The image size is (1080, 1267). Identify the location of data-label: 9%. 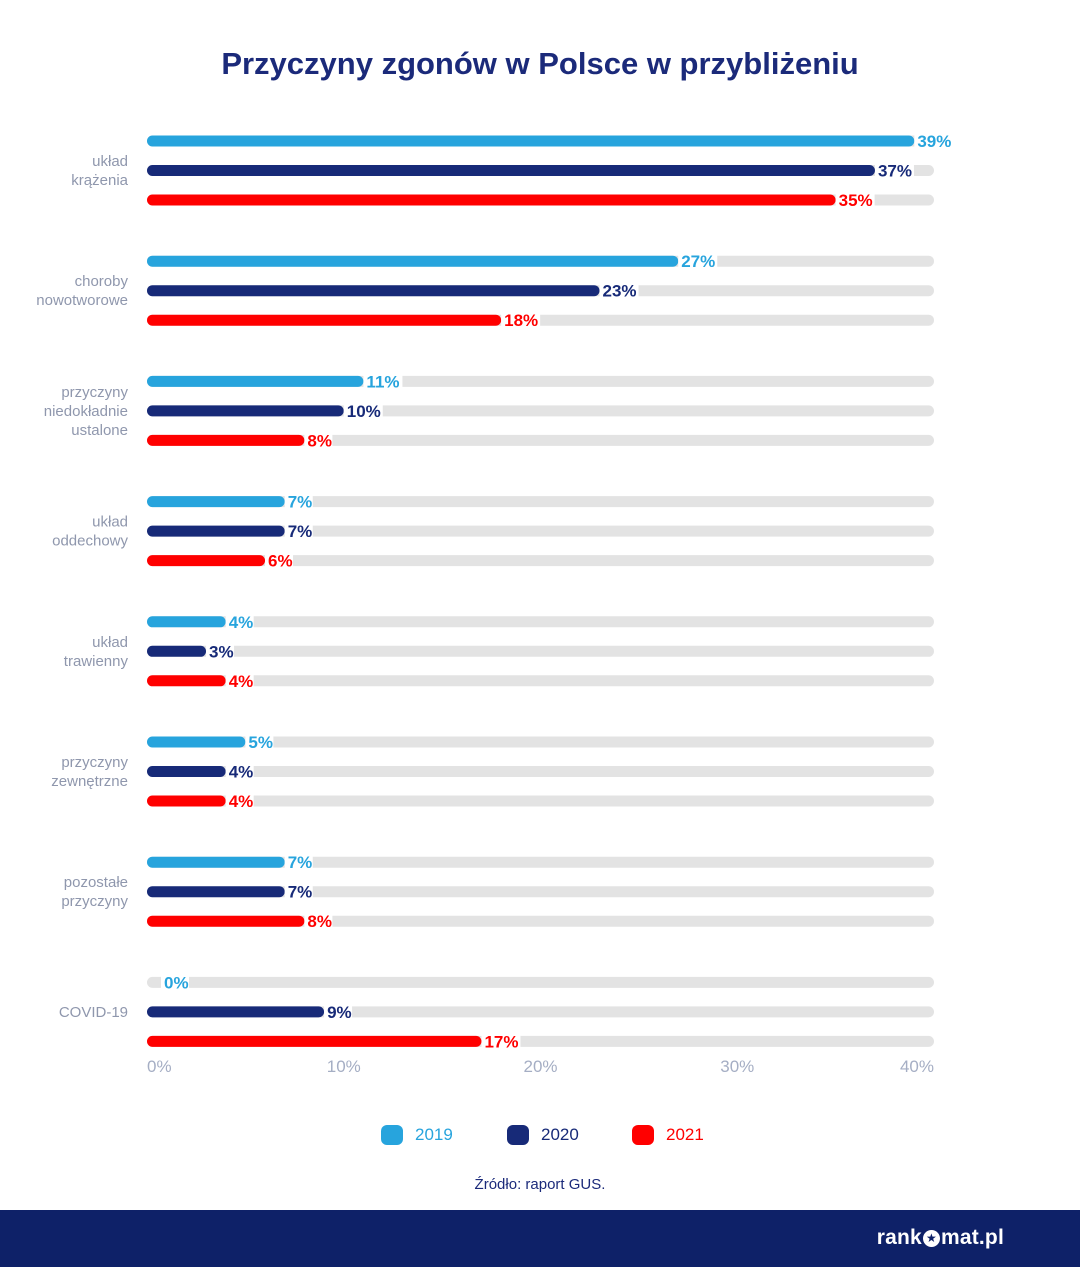
(339, 1012).